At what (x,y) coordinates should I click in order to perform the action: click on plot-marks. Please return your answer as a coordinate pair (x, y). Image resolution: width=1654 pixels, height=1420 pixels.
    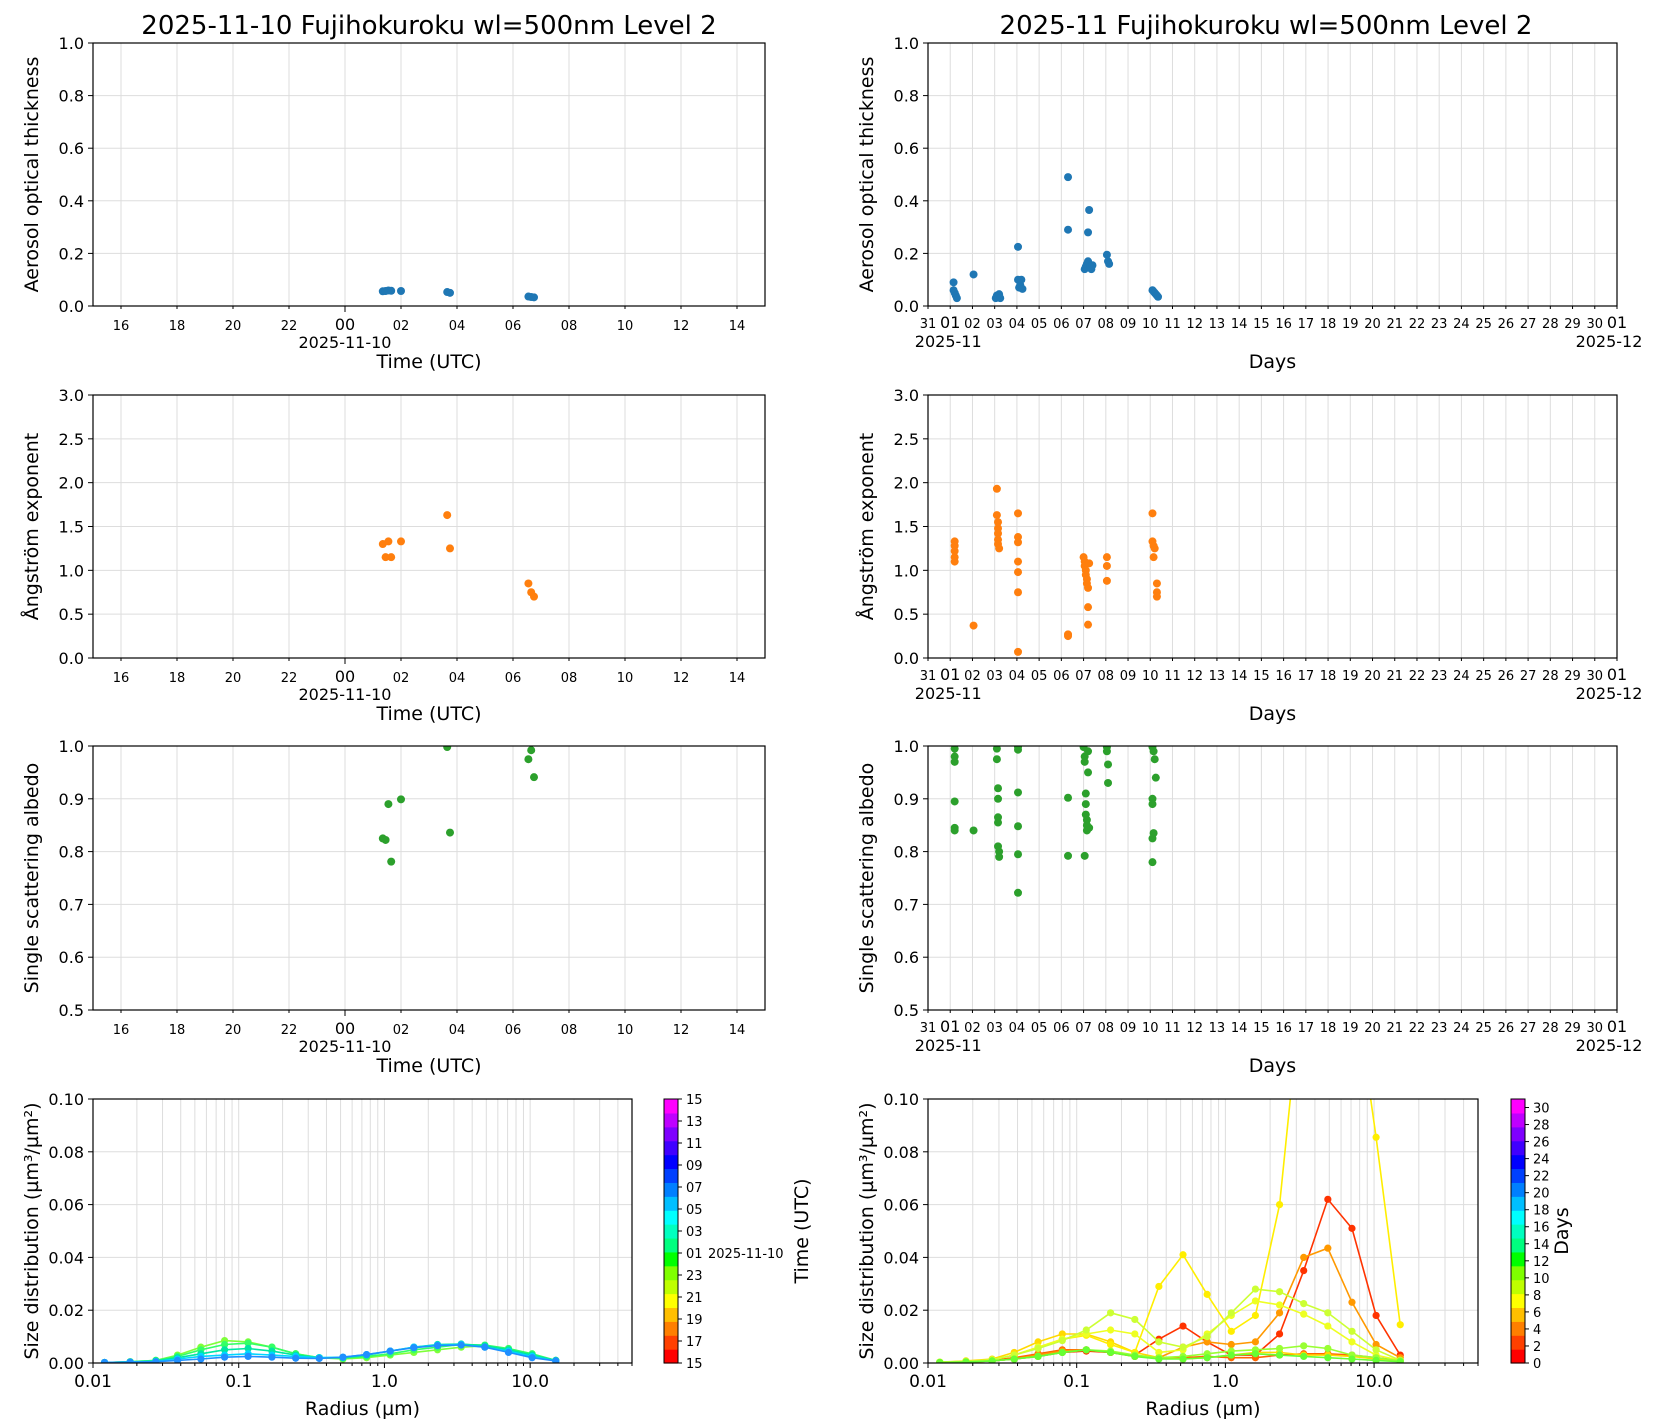
    Looking at the image, I should click on (330, 1349).